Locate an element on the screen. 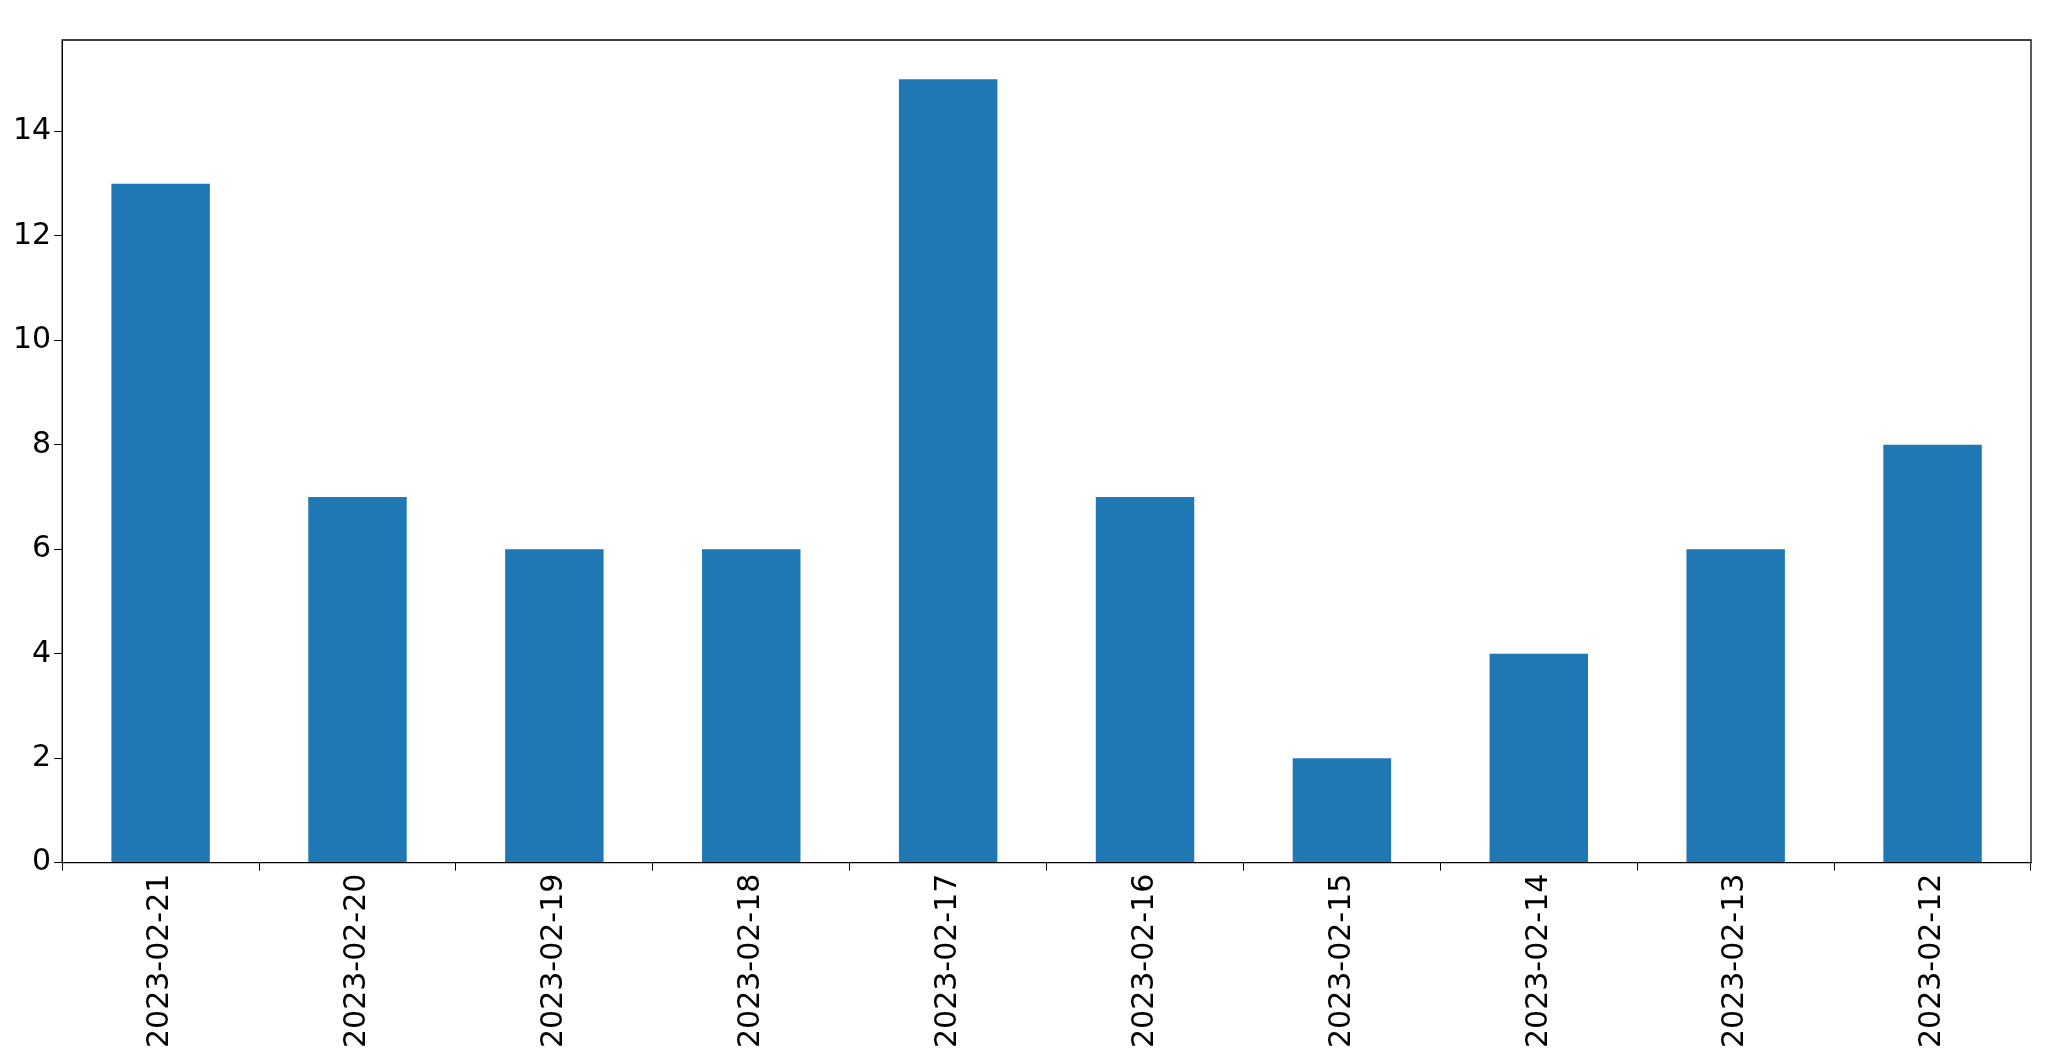 Image resolution: width=2071 pixels, height=1061 pixels. x-tick-label: 2023-02-16 is located at coordinates (1142, 961).